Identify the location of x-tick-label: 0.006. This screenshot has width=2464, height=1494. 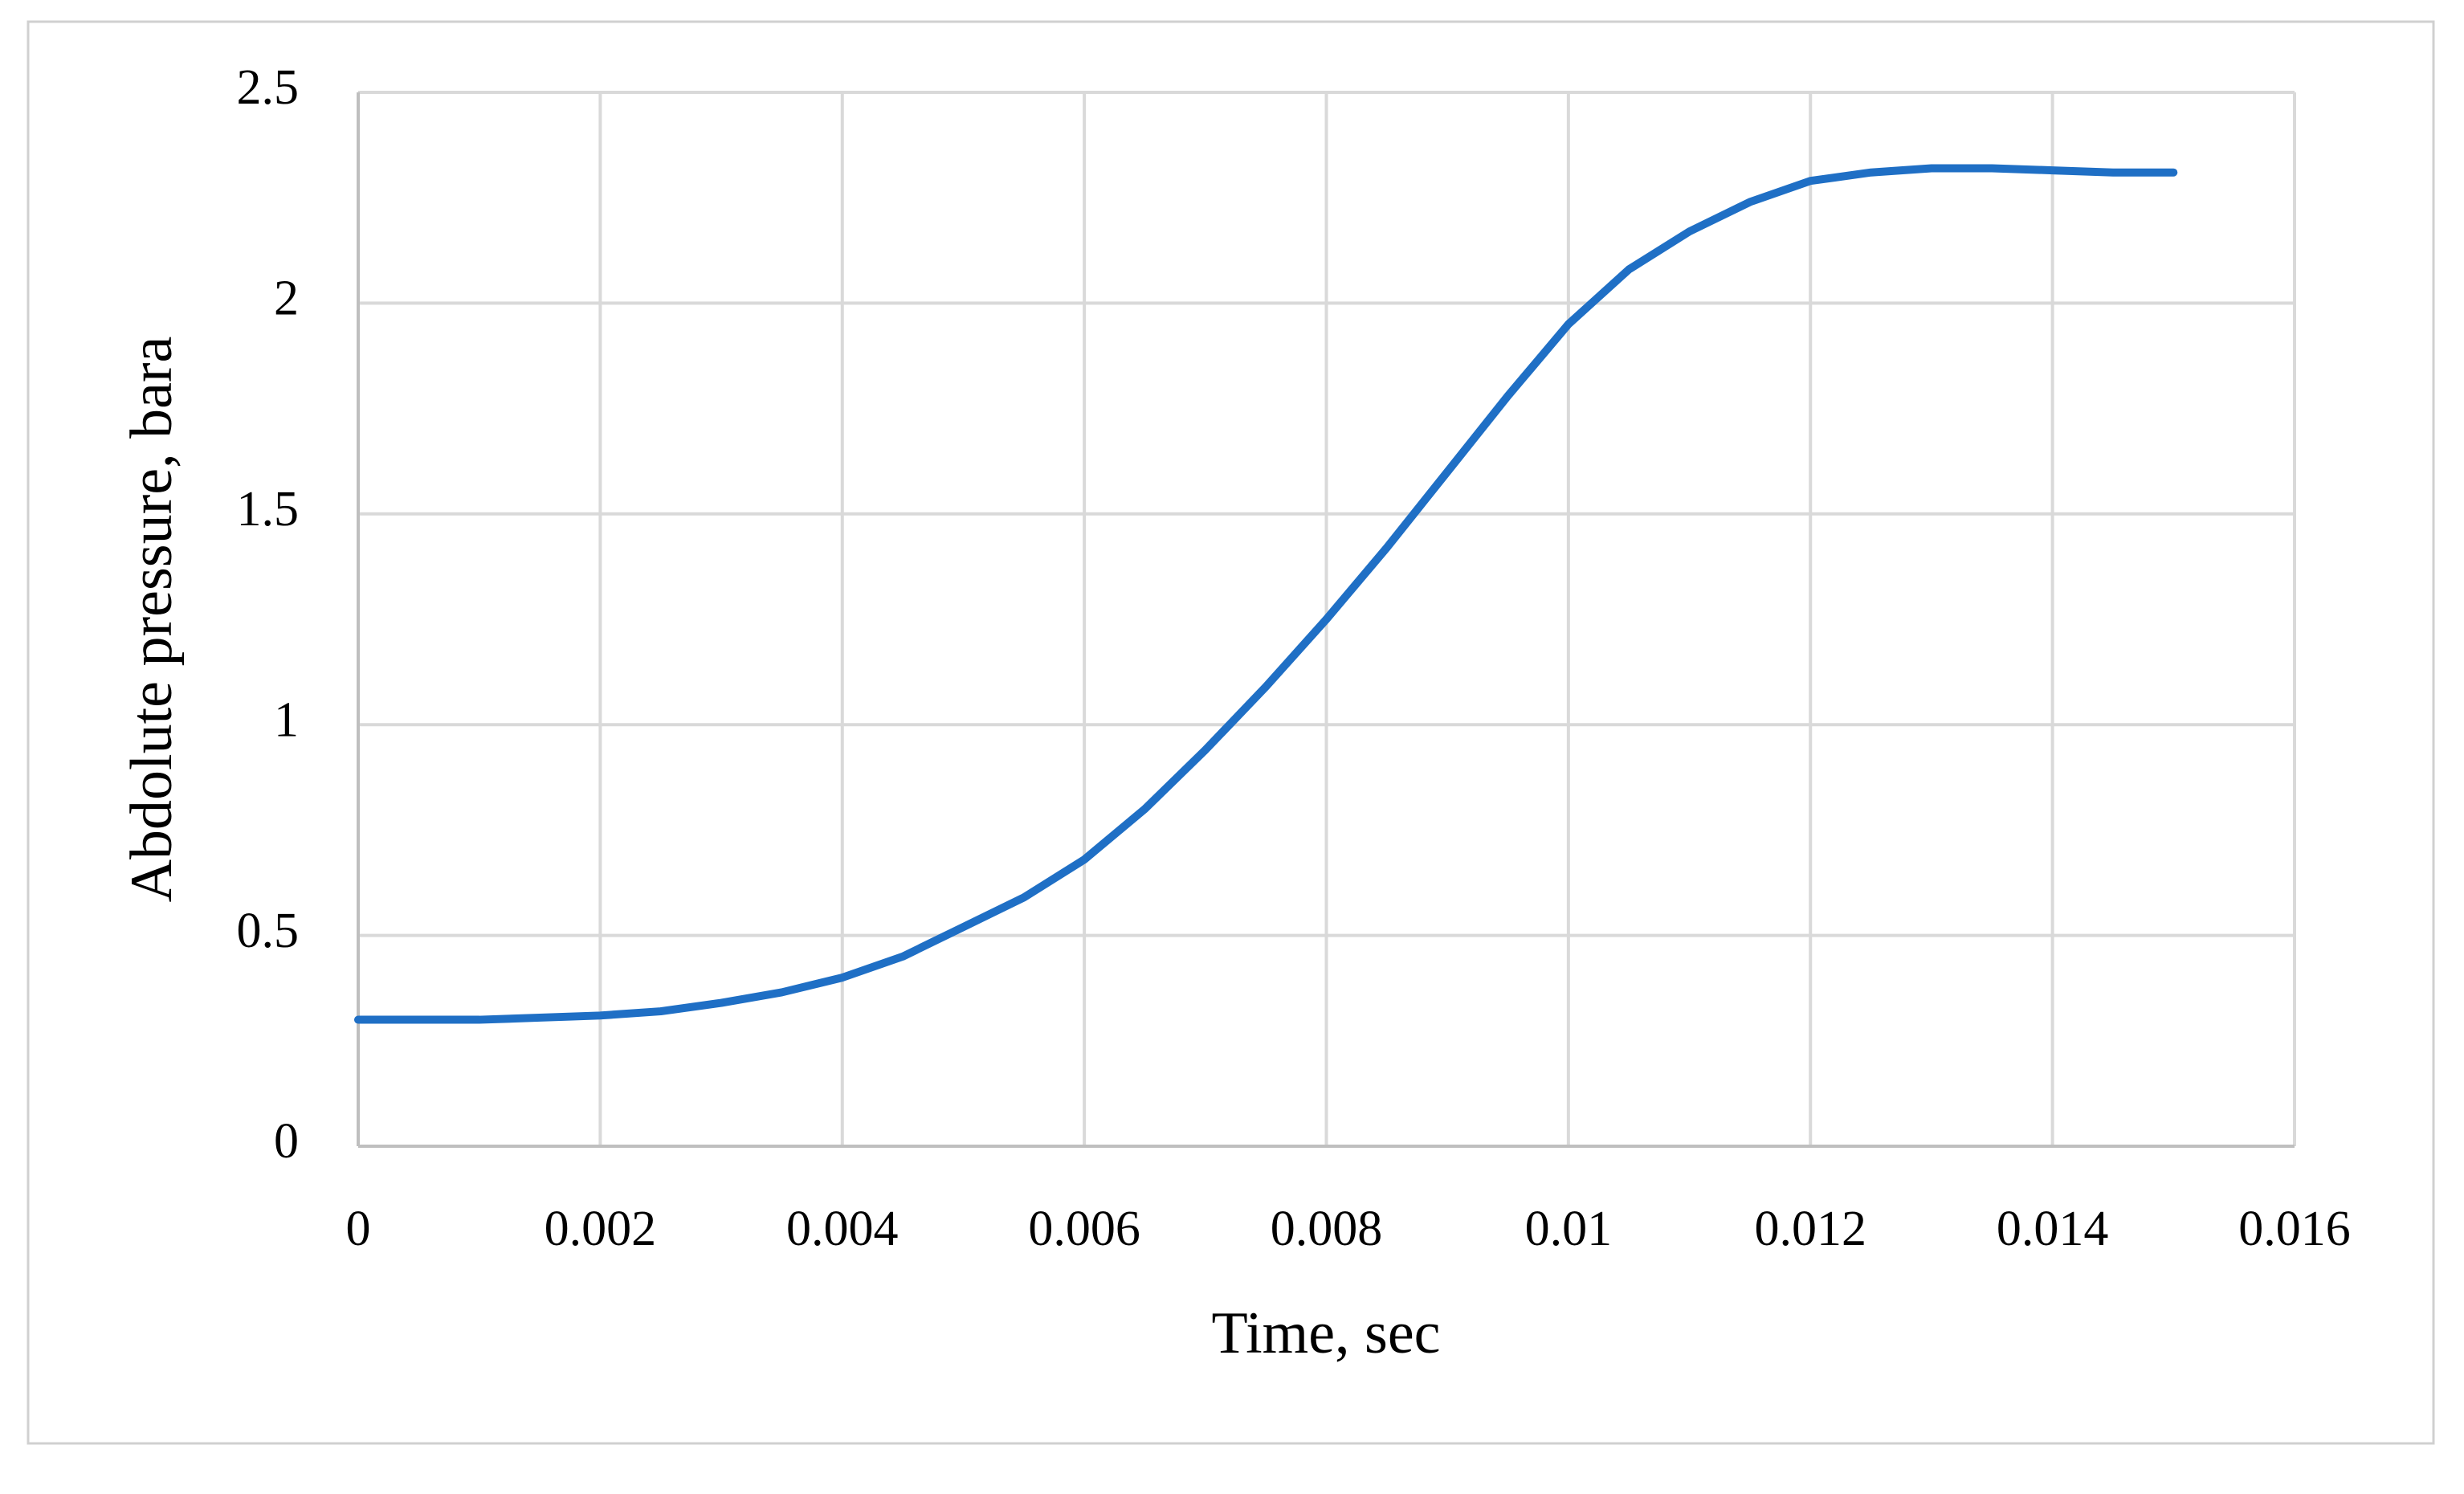
(1084, 1229).